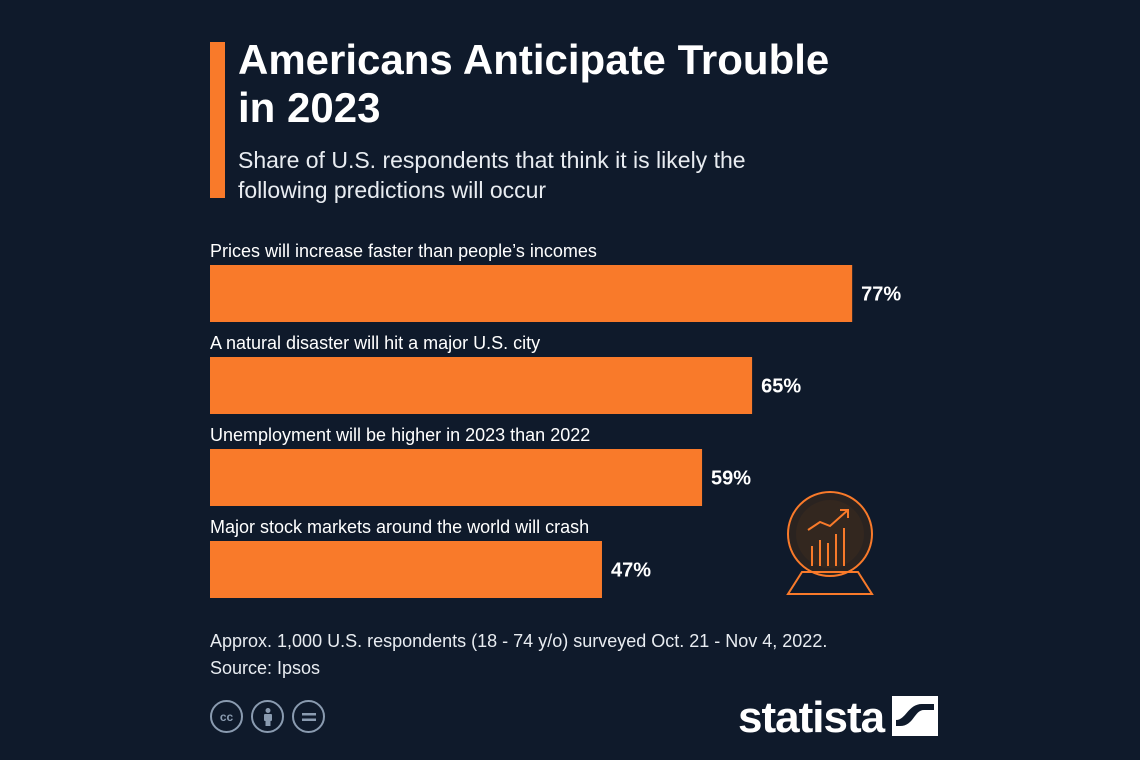 This screenshot has height=760, width=1140. What do you see at coordinates (731, 479) in the screenshot?
I see `value-label: 59%` at bounding box center [731, 479].